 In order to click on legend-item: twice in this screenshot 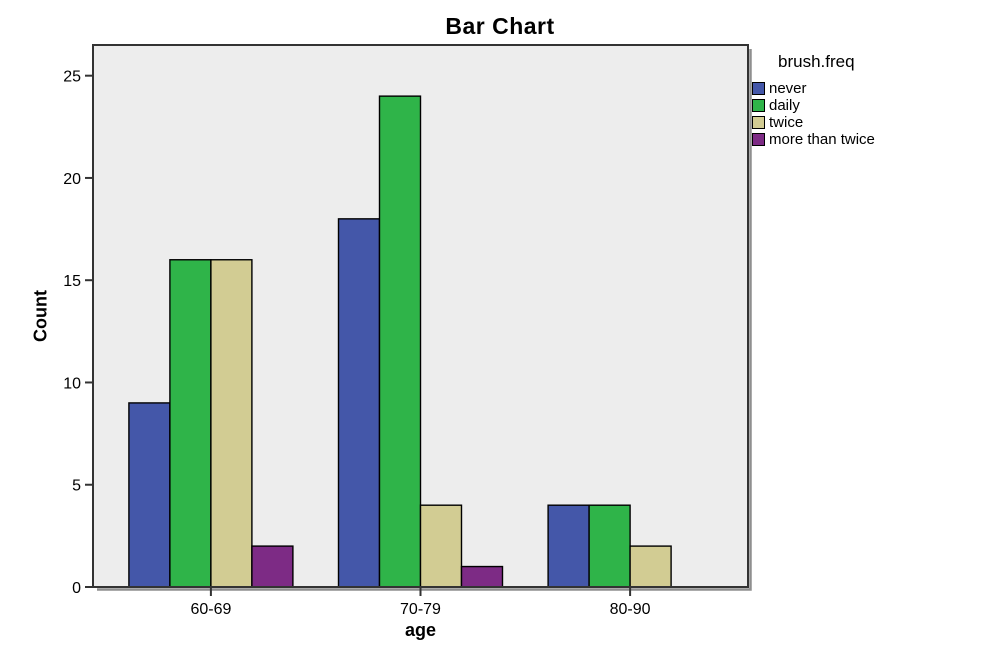, I will do `click(872, 122)`.